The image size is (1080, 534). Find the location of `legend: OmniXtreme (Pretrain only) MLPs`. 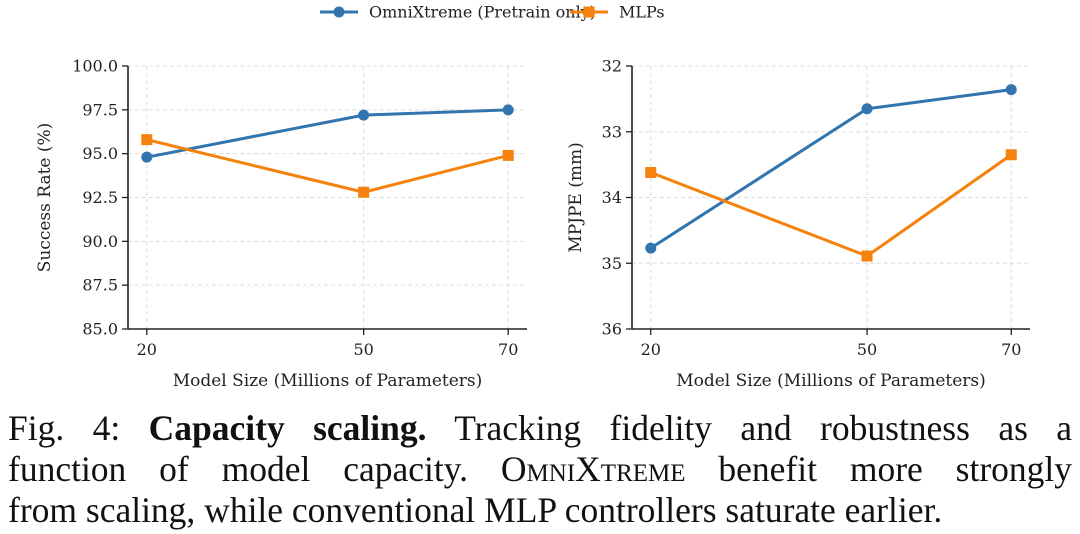

legend: OmniXtreme (Pretrain only) MLPs is located at coordinates (492, 12).